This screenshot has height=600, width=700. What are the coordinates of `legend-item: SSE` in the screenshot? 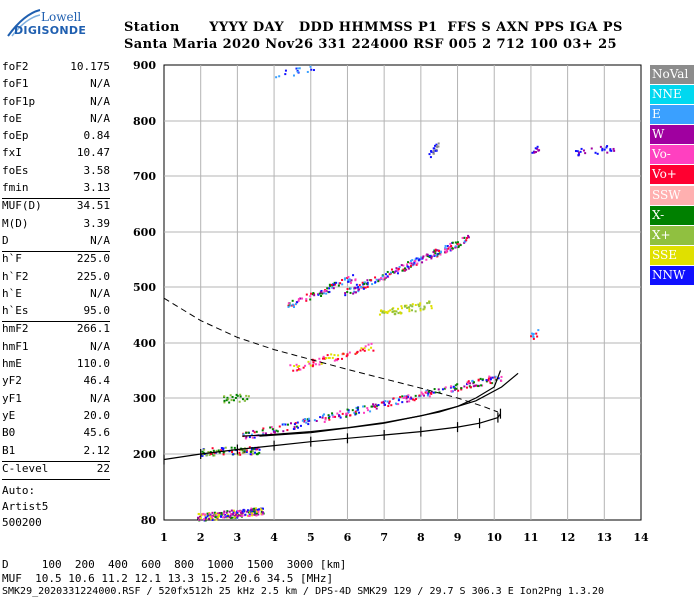 It's located at (672, 255).